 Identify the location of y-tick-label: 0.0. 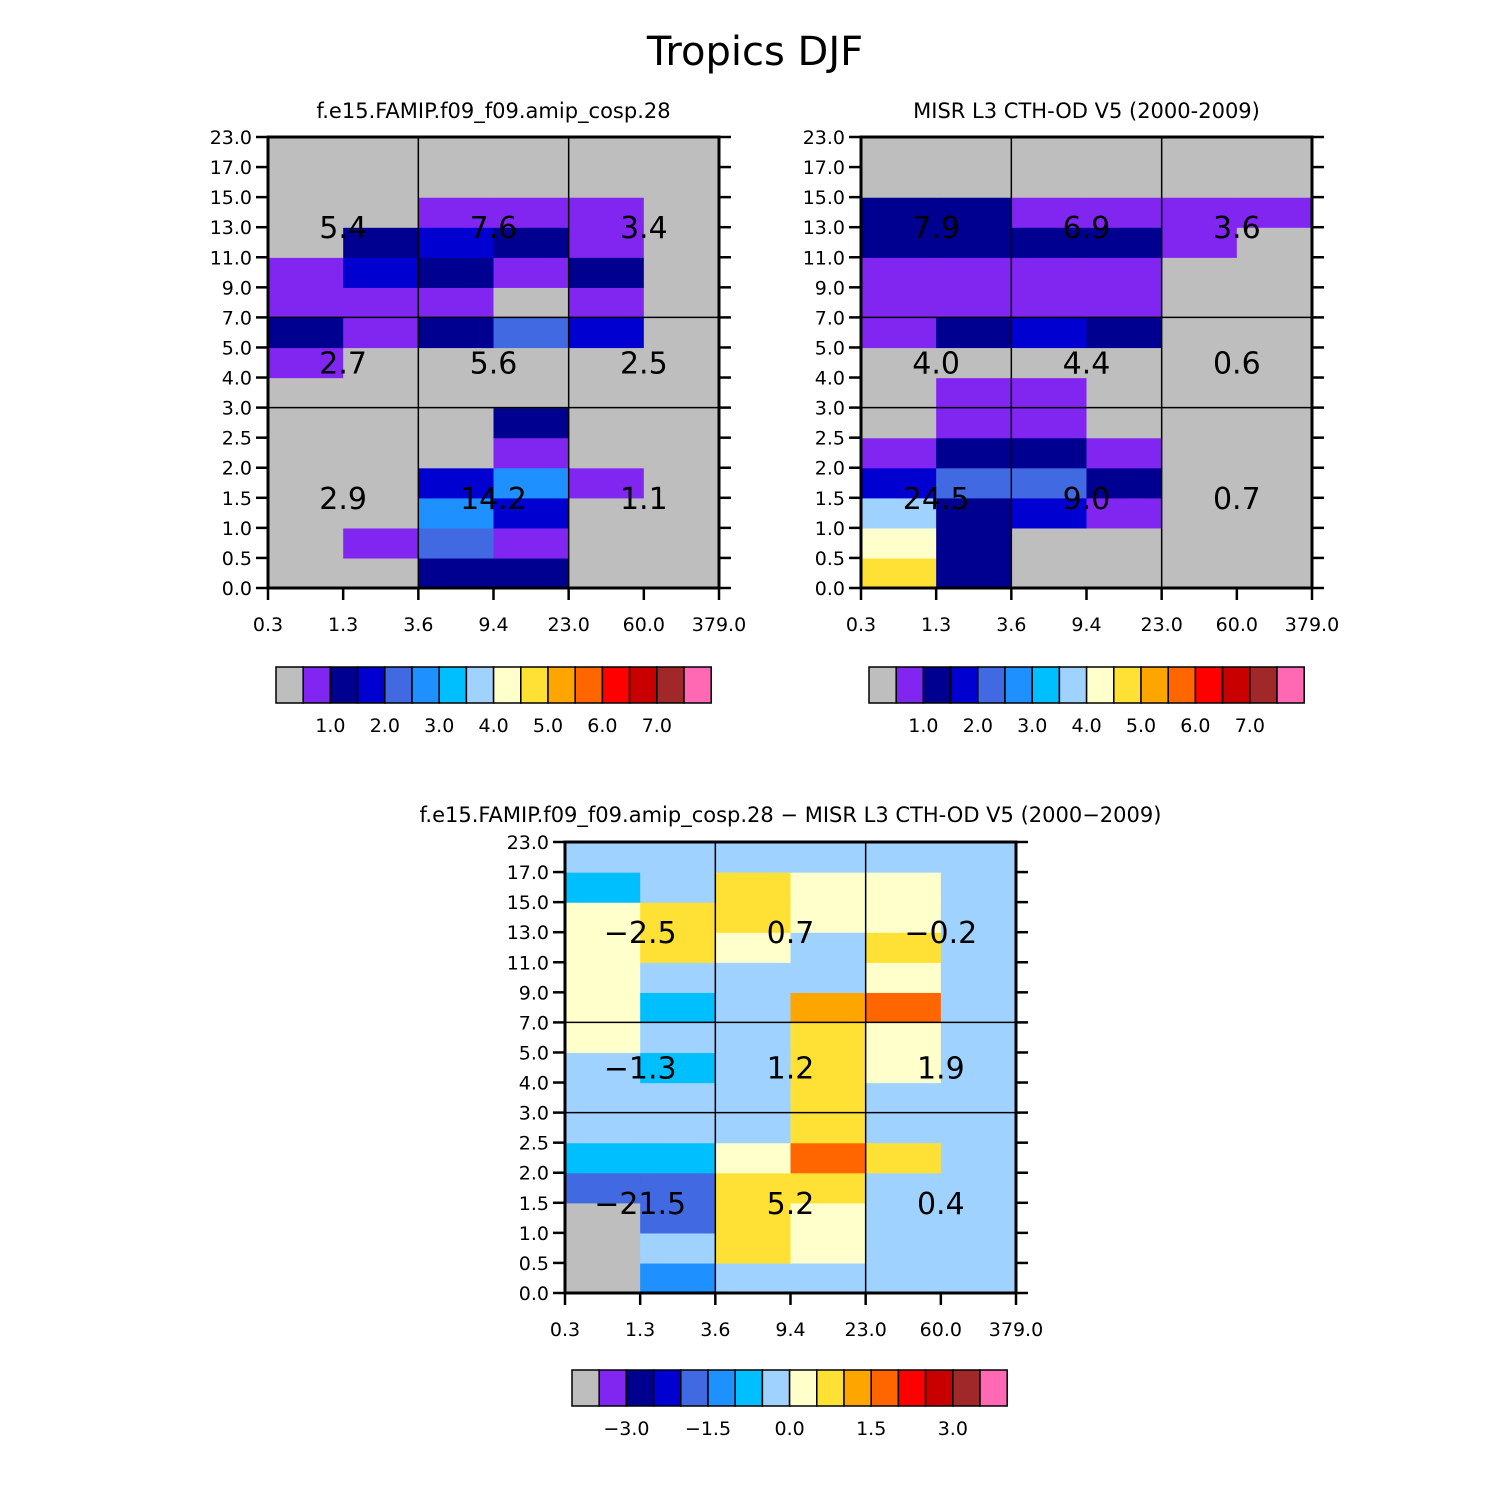
(534, 1294).